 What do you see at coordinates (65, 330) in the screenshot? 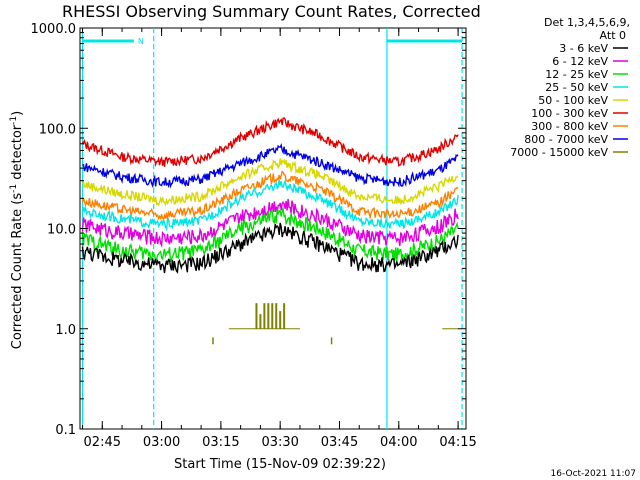
I see `y-tick-label: 1.0` at bounding box center [65, 330].